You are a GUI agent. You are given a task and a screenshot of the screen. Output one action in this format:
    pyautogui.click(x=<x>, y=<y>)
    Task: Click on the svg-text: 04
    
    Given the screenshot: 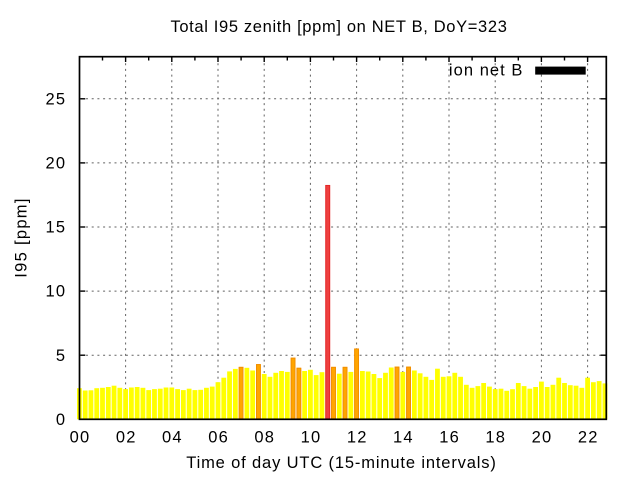 What is the action you would take?
    pyautogui.click(x=172, y=438)
    